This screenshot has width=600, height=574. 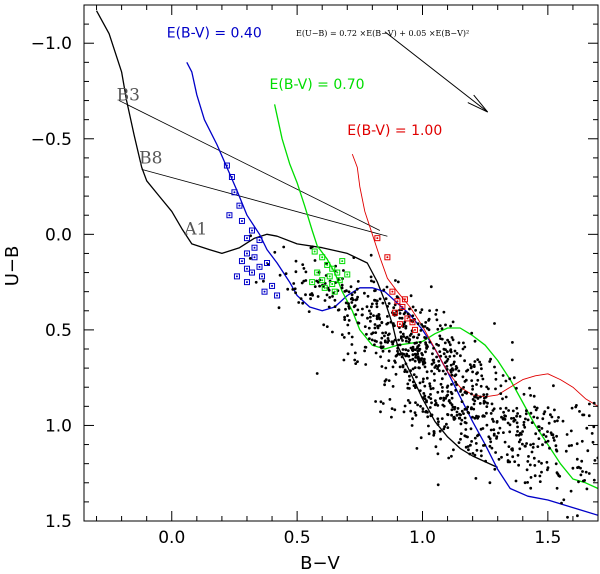 What do you see at coordinates (171, 538) in the screenshot?
I see `x-tick-label: 0.0` at bounding box center [171, 538].